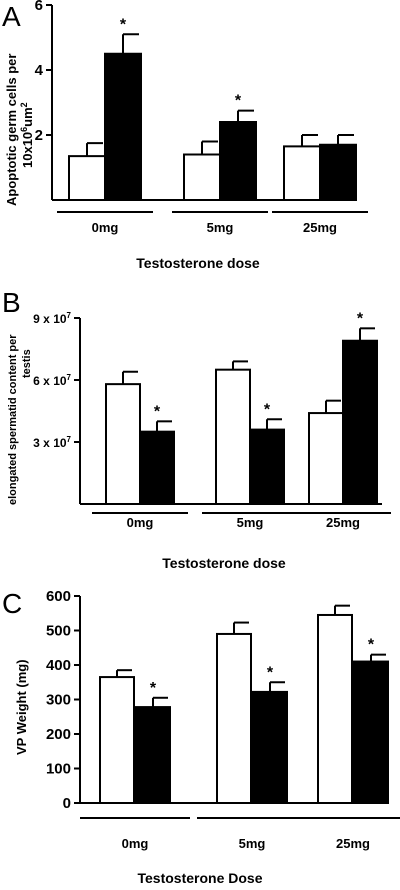 The width and height of the screenshot is (400, 890). Describe the element at coordinates (58, 700) in the screenshot. I see `y-tick-label: 300` at that location.